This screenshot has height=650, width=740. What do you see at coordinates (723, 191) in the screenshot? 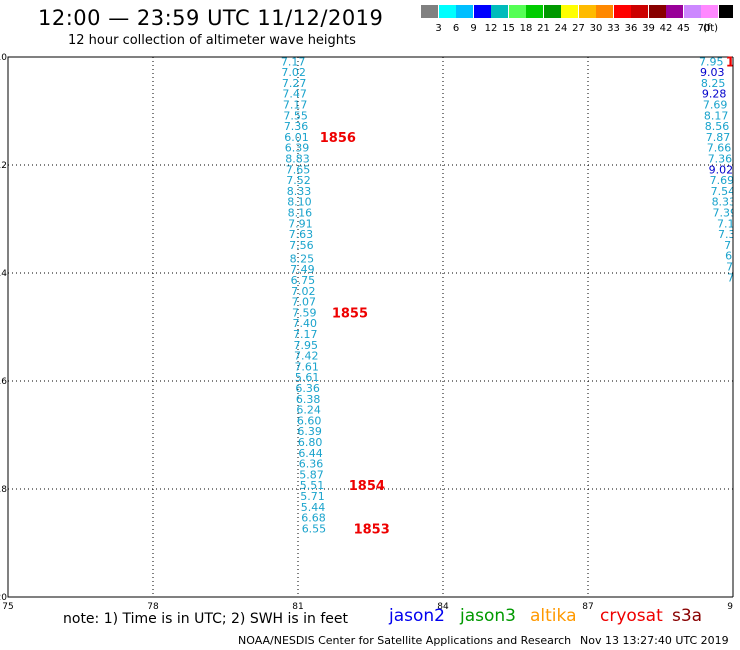
I see `wave-height-label: 7.54` at bounding box center [723, 191].